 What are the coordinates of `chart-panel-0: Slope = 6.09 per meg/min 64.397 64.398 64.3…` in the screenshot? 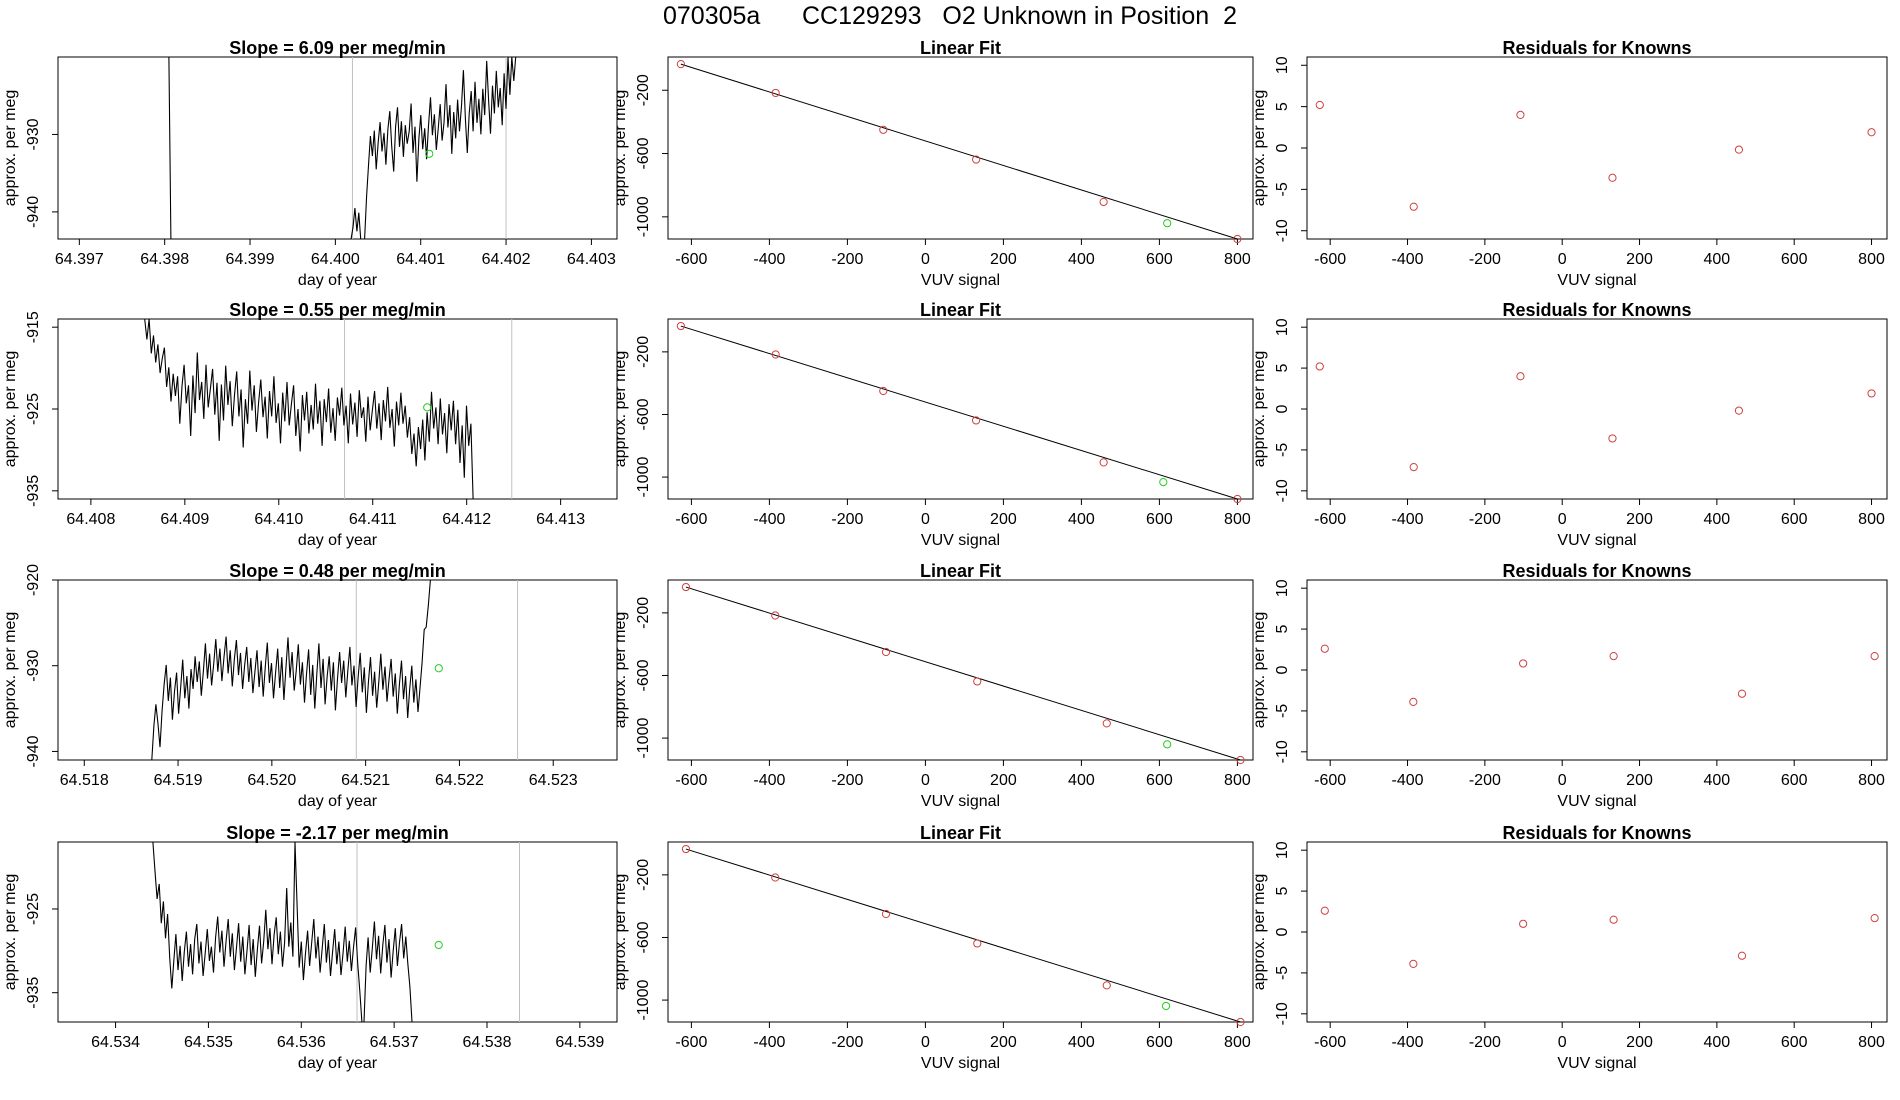 It's located at (310, 163).